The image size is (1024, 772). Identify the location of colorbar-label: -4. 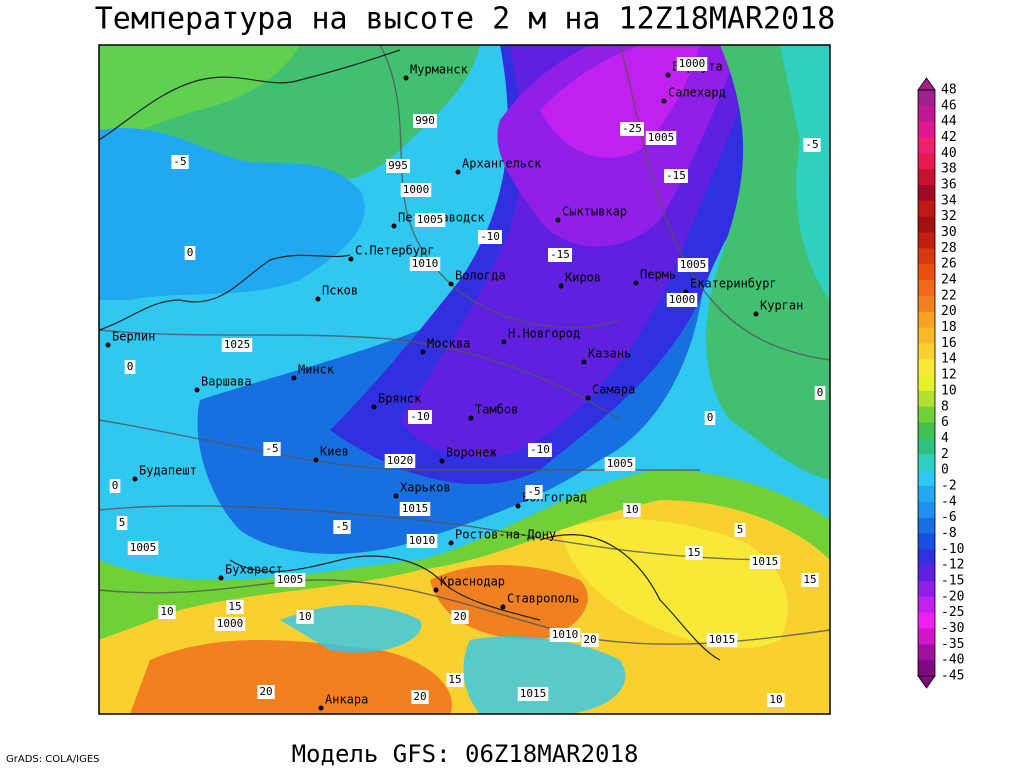
(949, 501).